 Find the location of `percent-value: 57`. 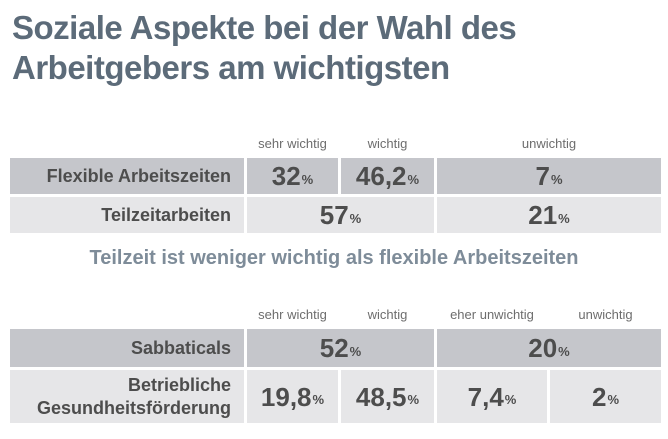

percent-value: 57 is located at coordinates (334, 215).